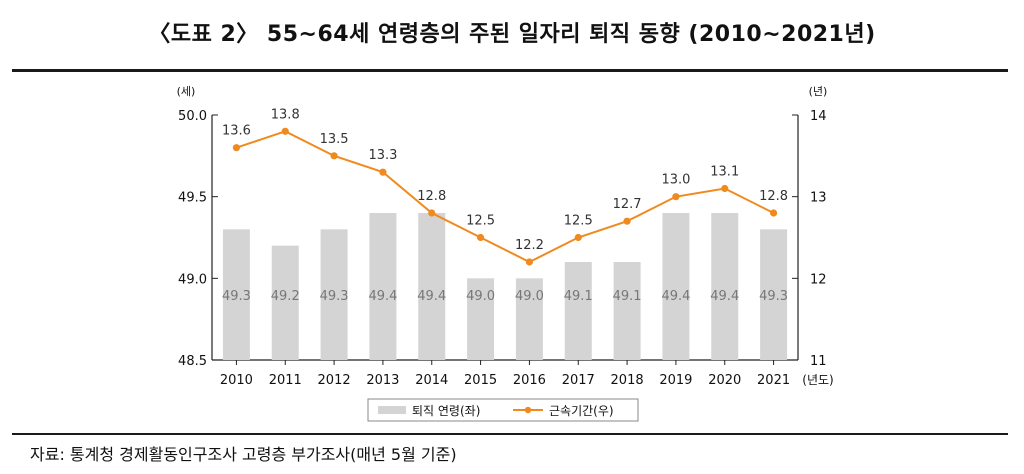 This screenshot has width=1024, height=474. What do you see at coordinates (236, 131) in the screenshot?
I see `line-value-label: 13.6` at bounding box center [236, 131].